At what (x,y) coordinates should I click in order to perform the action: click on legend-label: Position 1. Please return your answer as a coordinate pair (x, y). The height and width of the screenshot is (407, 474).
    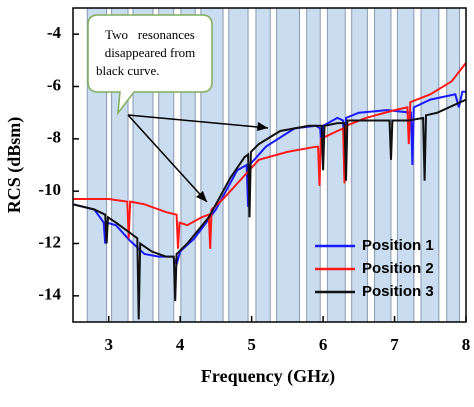
    Looking at the image, I should click on (398, 245).